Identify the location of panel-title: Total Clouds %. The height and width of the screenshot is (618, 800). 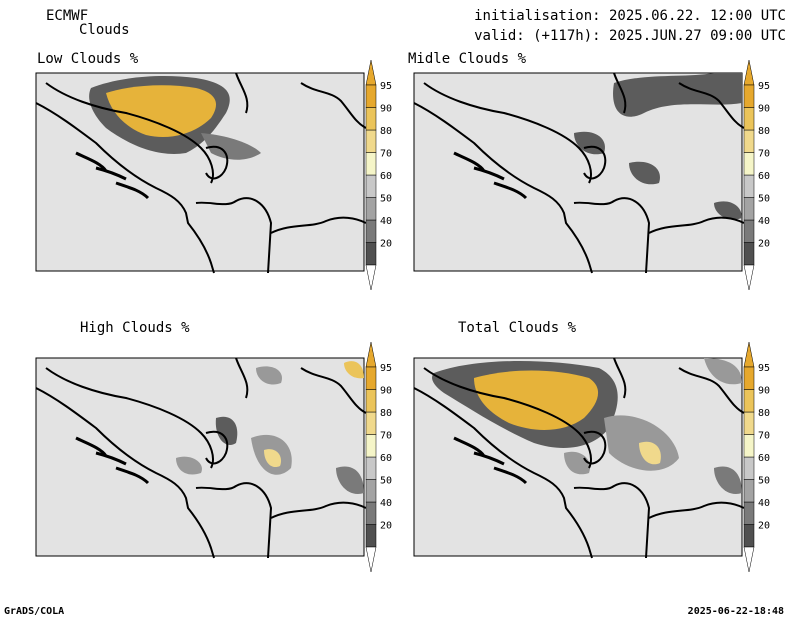
(517, 328).